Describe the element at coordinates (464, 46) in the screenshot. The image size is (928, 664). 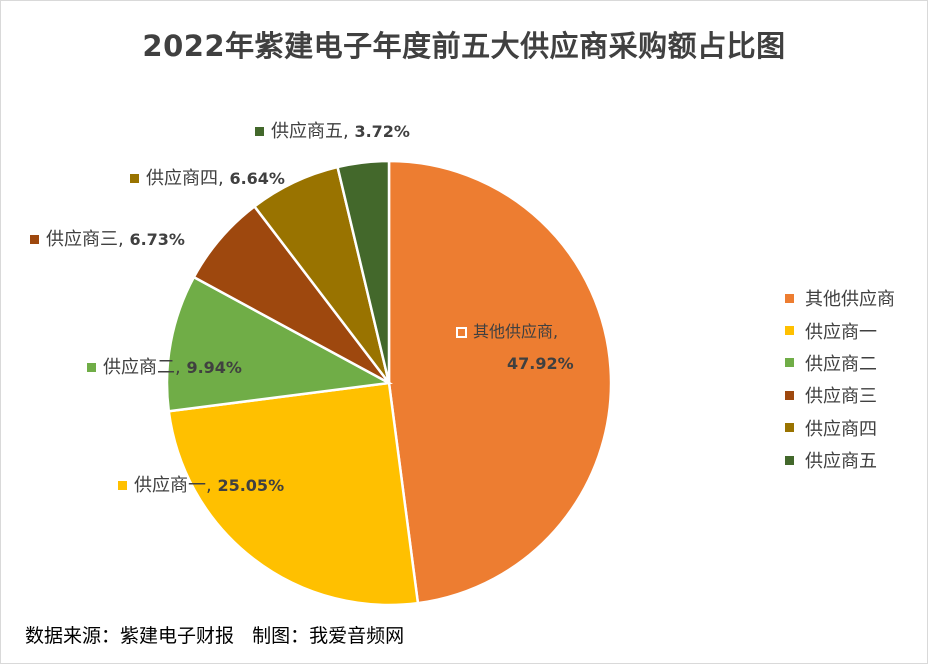
I see `chart-title: 2022年紫建电子年度前五大供应商采购额占比图` at that location.